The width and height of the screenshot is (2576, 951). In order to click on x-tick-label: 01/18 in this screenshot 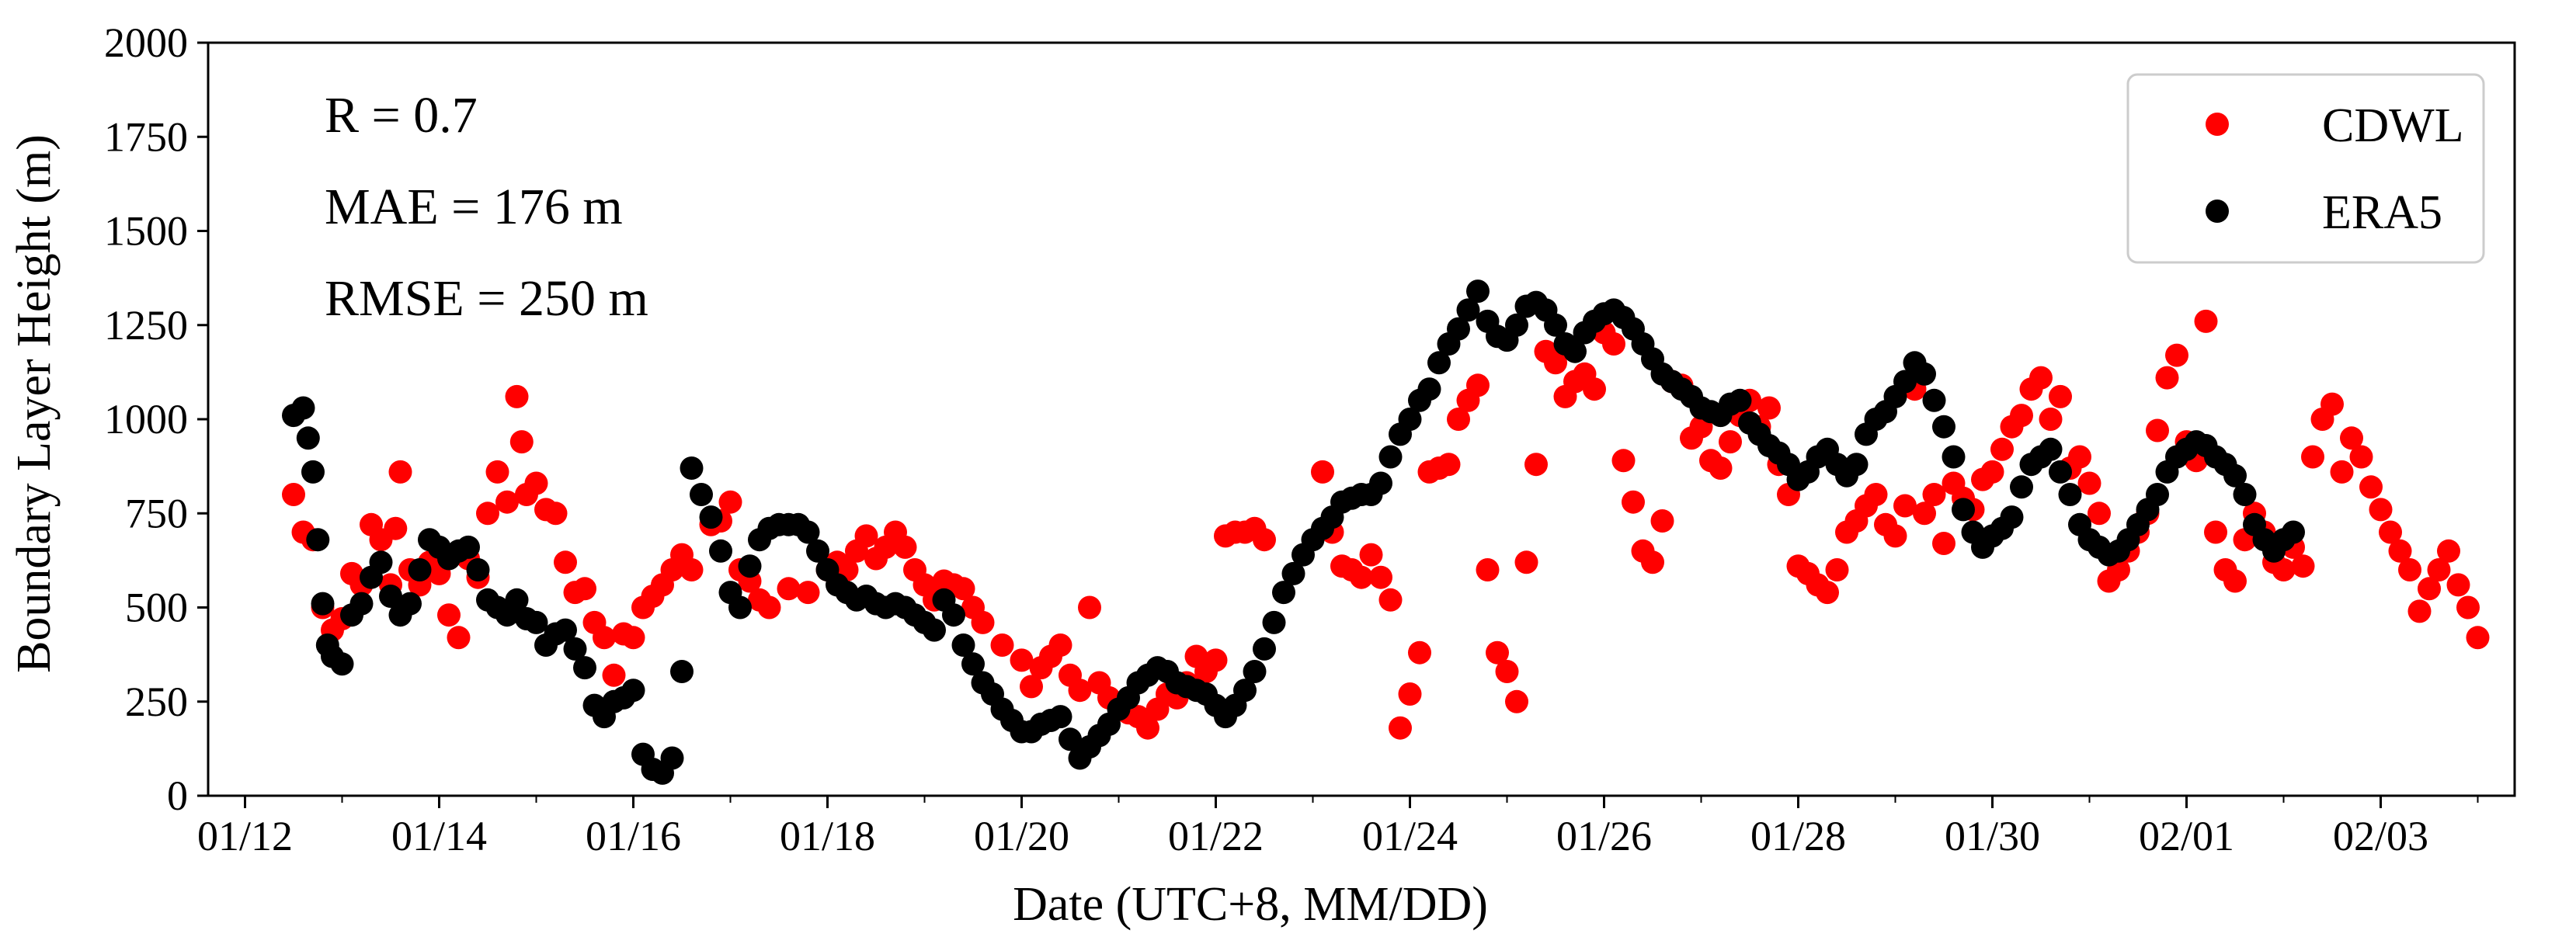, I will do `click(828, 836)`.